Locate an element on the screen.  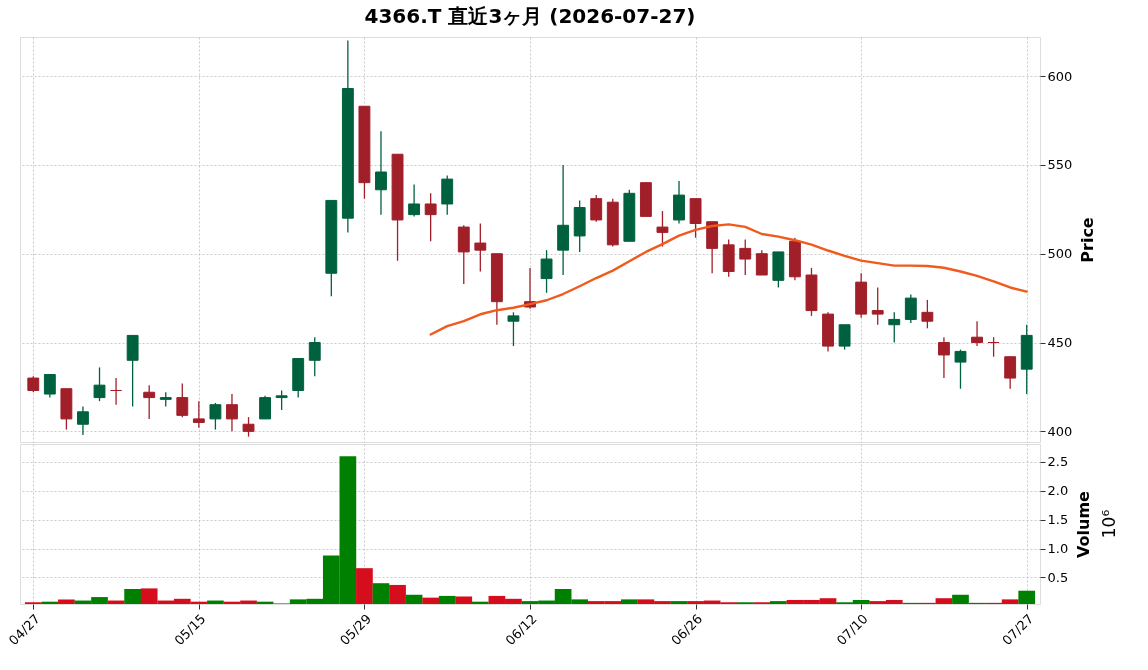
y-tick-label: 2.5 is located at coordinates (1058, 462).